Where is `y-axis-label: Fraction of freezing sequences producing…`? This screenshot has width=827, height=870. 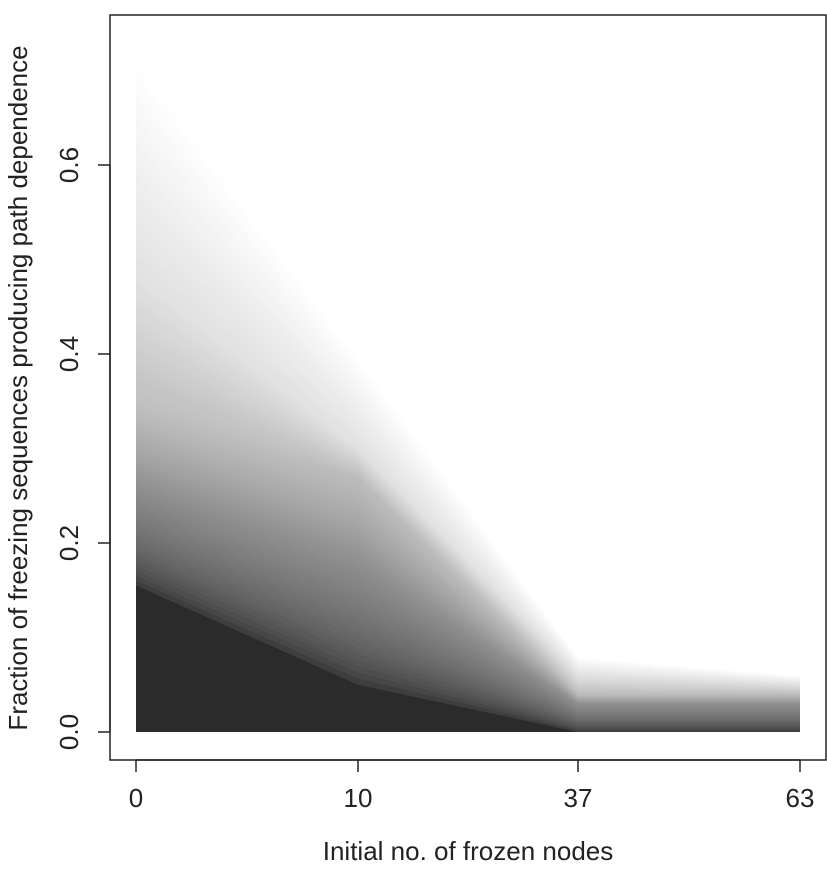
y-axis-label: Fraction of freezing sequences producing… is located at coordinates (18, 387).